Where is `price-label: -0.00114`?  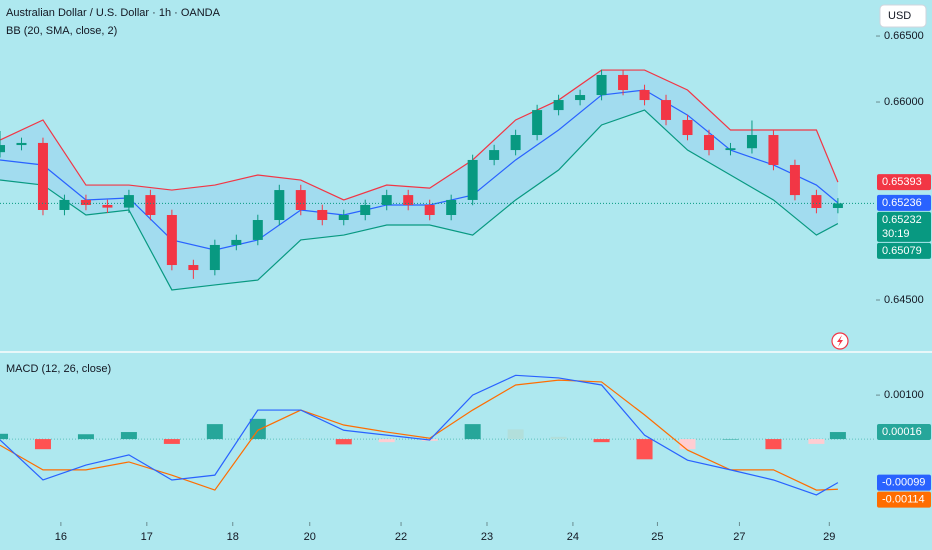
price-label: -0.00114 is located at coordinates (903, 500).